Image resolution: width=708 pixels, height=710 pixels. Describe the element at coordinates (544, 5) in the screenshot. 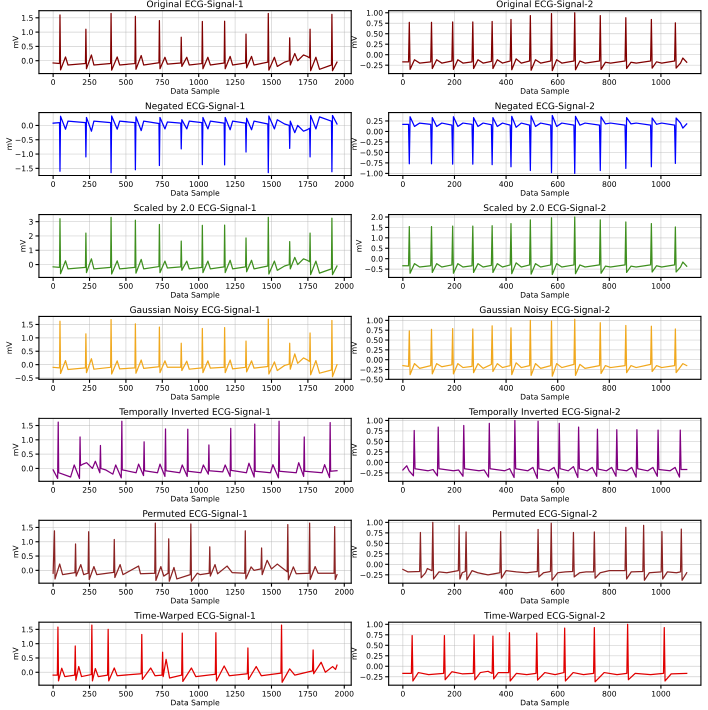

I see `chart-title: Original ECG-Signal-2` at that location.